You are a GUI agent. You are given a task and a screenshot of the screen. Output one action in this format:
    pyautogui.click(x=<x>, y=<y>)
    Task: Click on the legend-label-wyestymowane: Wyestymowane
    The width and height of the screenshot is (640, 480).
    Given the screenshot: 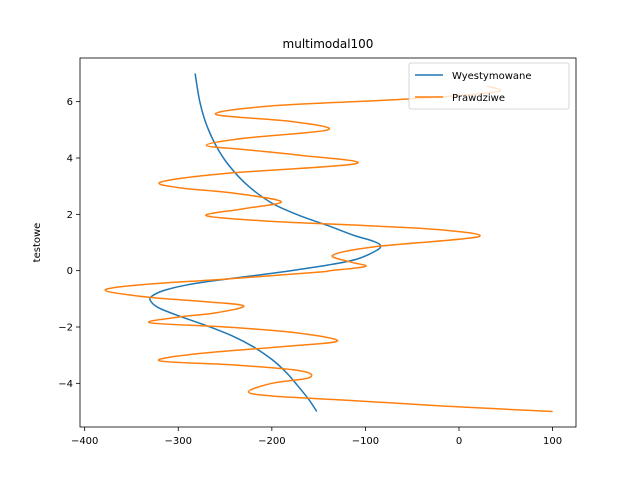 What is the action you would take?
    pyautogui.click(x=492, y=76)
    